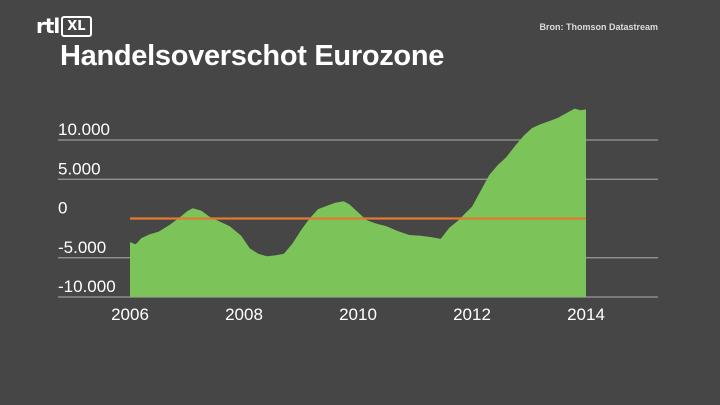  What do you see at coordinates (82, 247) in the screenshot?
I see `ytick-label-3: -5.000` at bounding box center [82, 247].